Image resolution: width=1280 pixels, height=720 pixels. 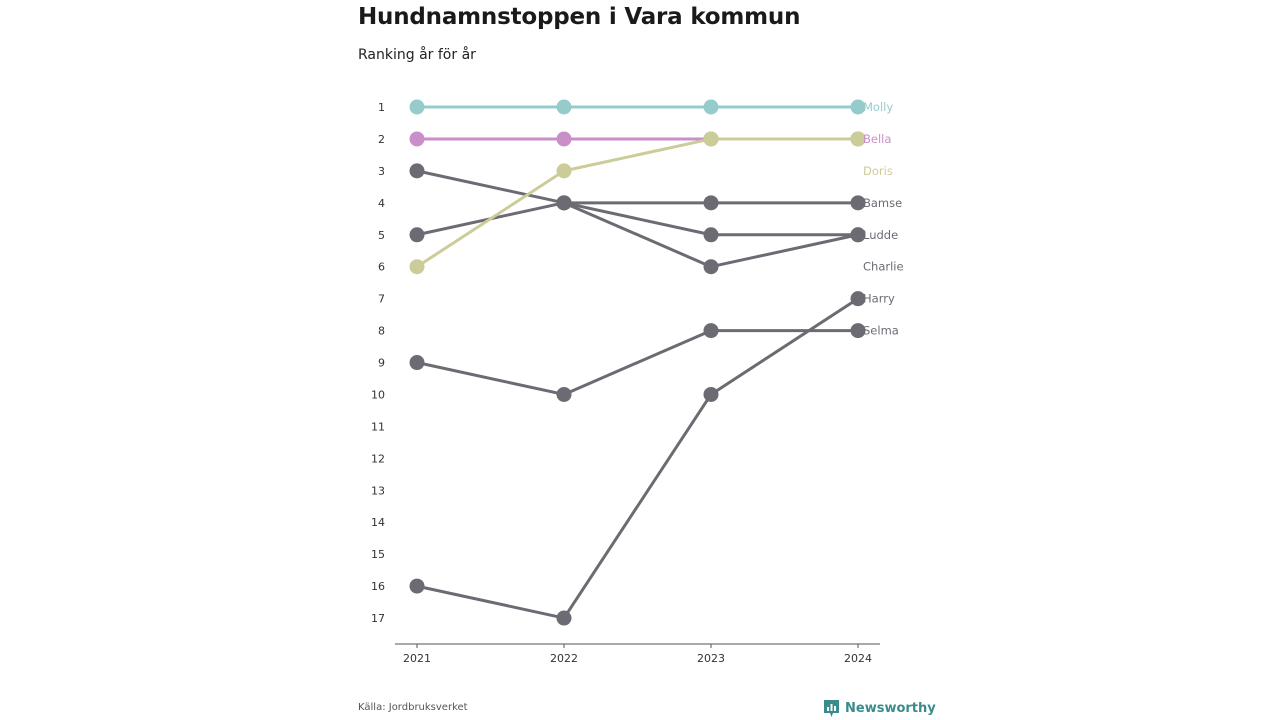 What do you see at coordinates (381, 139) in the screenshot?
I see `y-tick-label: 2` at bounding box center [381, 139].